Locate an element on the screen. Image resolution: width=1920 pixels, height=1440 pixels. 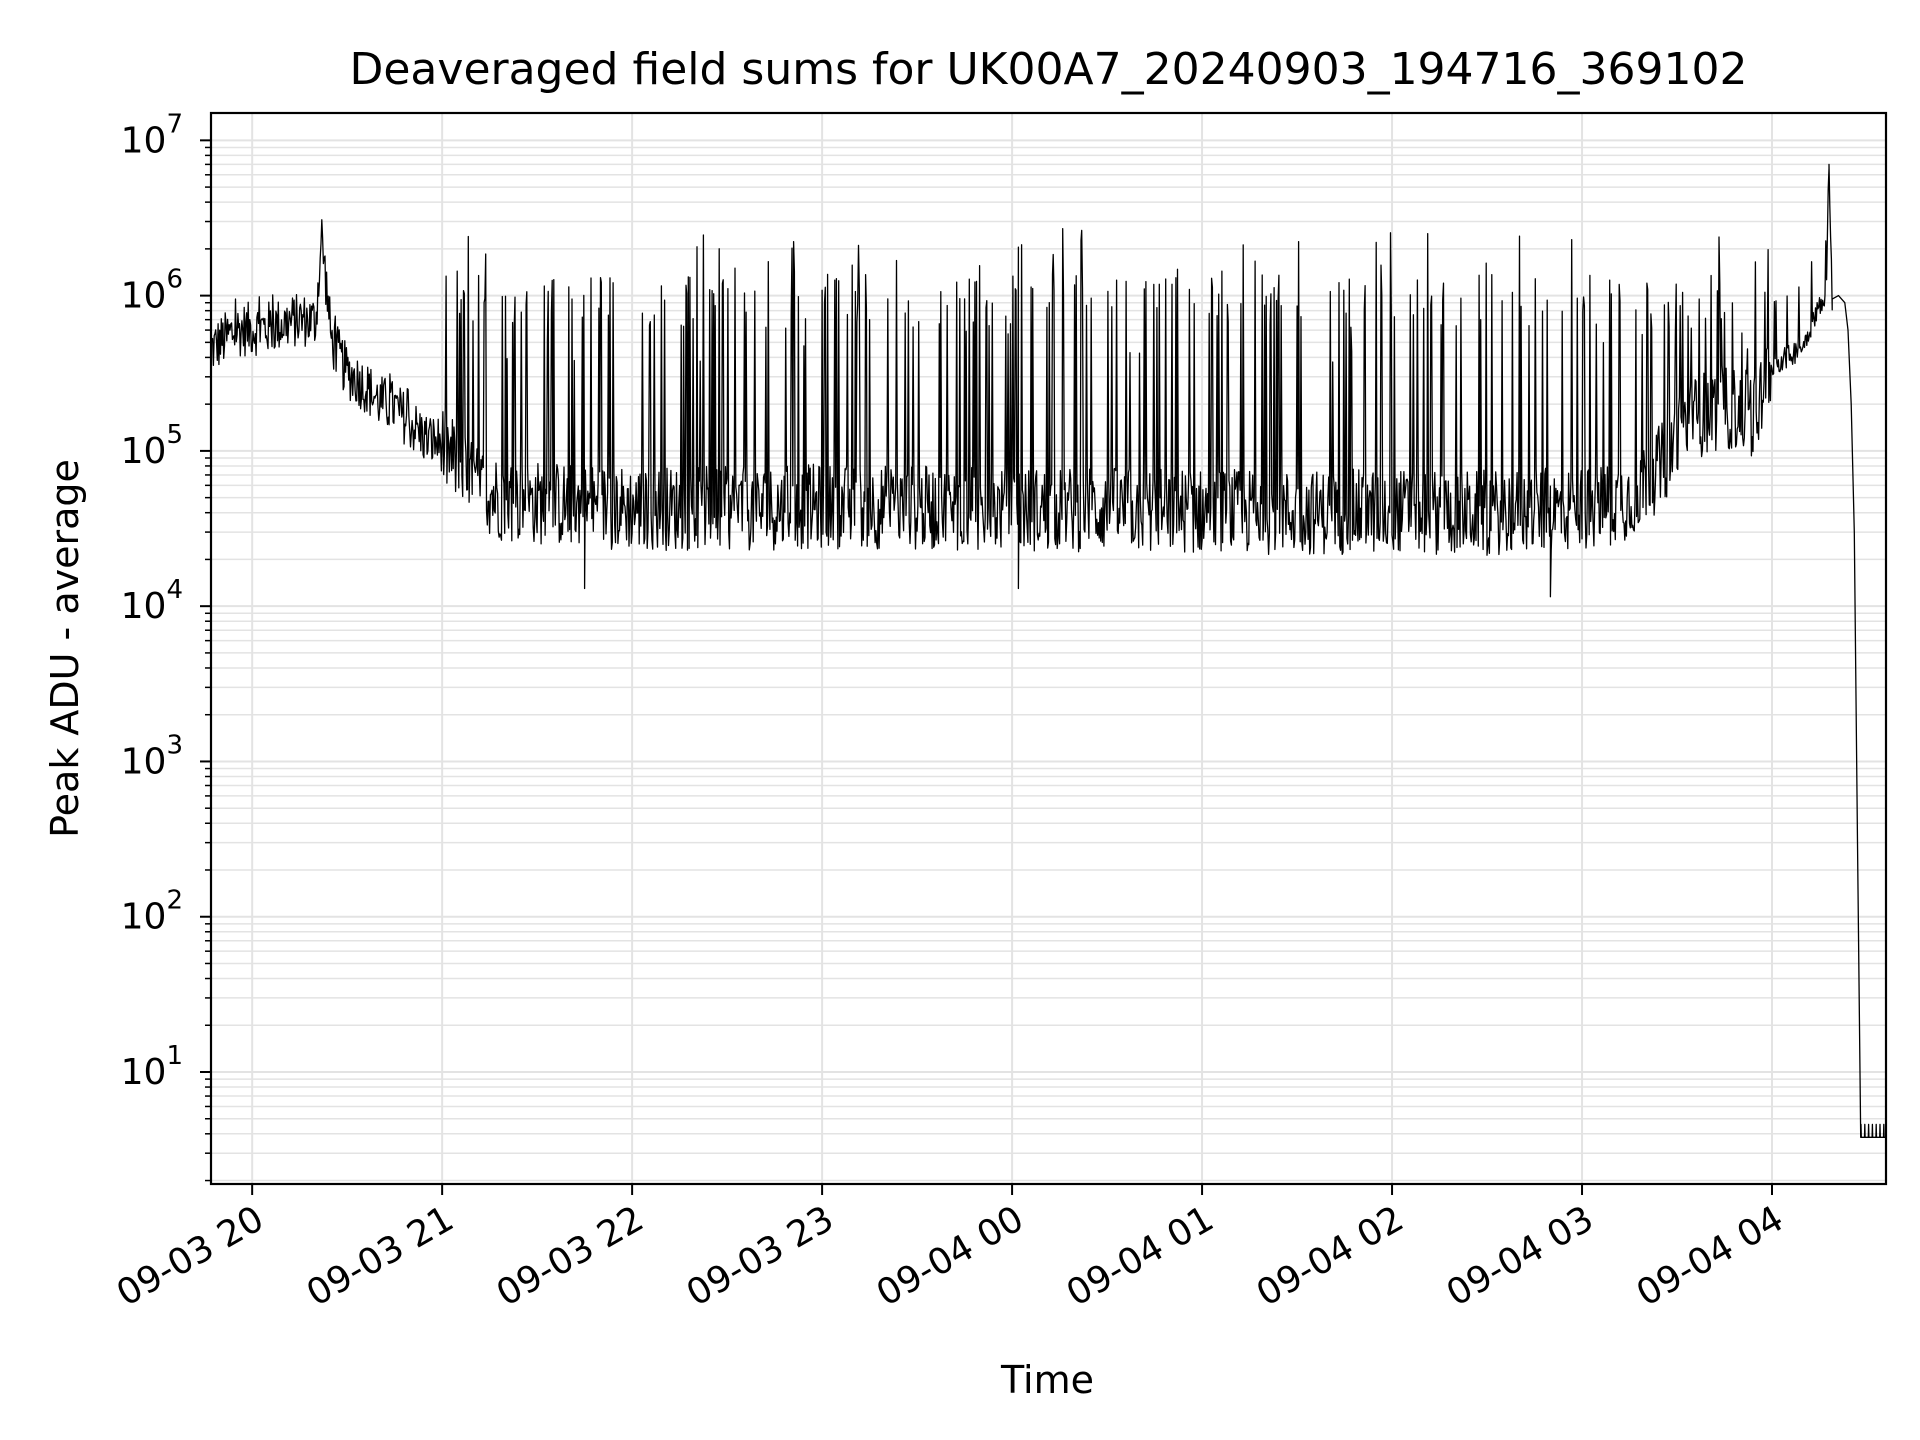
y-tick-label: 10⁵ is located at coordinates (152, 446).